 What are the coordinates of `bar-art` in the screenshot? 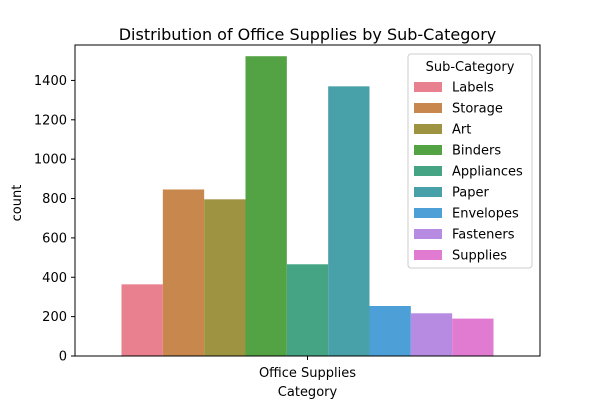 It's located at (225, 277).